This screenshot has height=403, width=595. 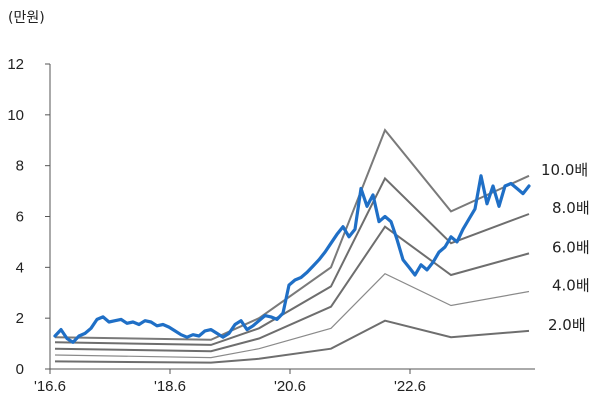 What do you see at coordinates (26, 18) in the screenshot?
I see `unit-label: (만원)` at bounding box center [26, 18].